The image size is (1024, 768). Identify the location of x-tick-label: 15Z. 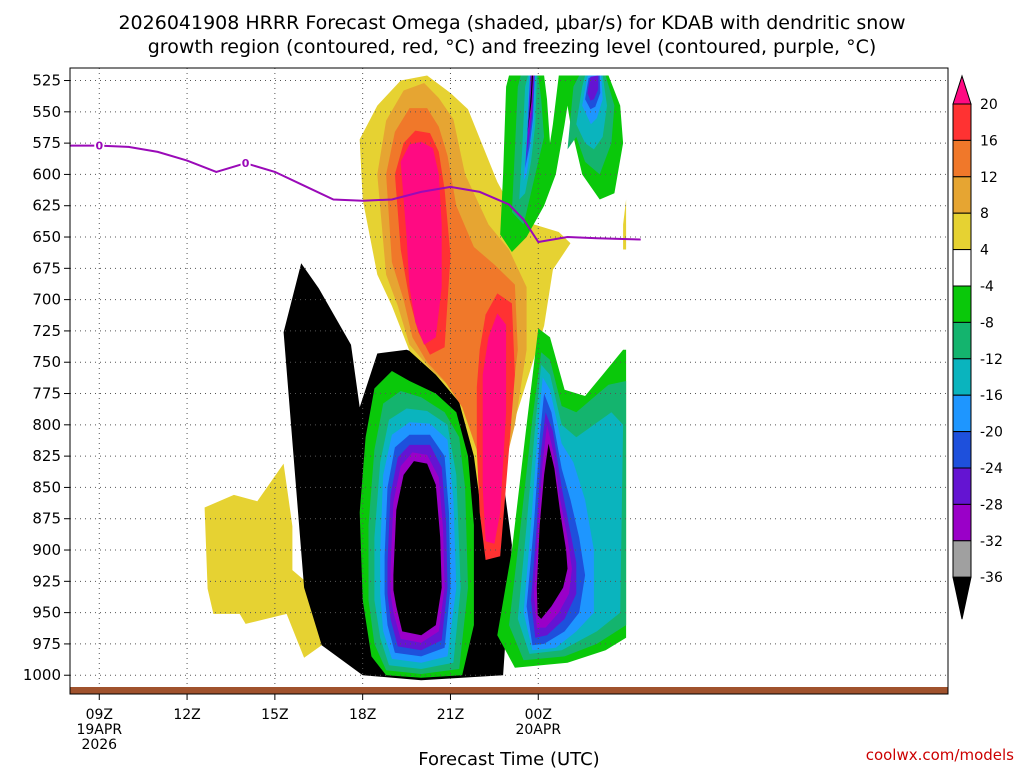
(274, 715).